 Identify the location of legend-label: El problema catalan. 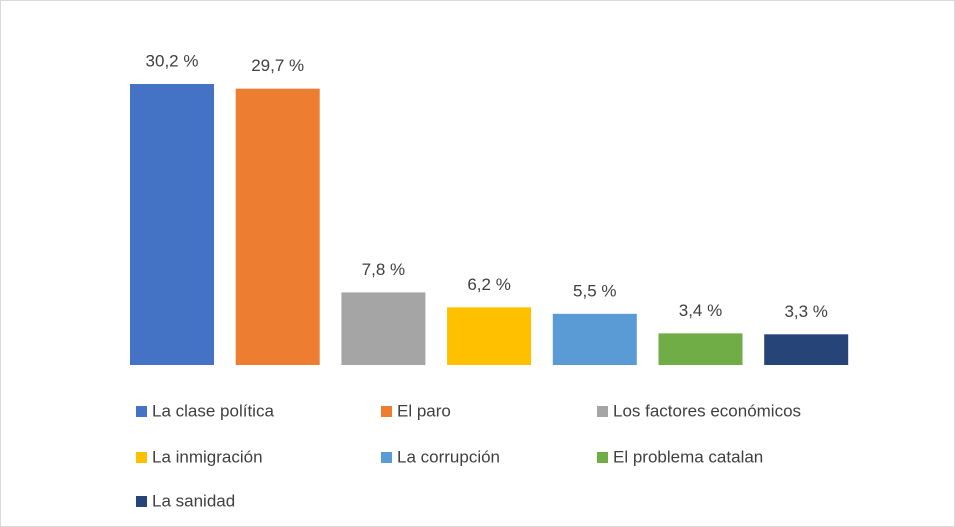
(688, 456).